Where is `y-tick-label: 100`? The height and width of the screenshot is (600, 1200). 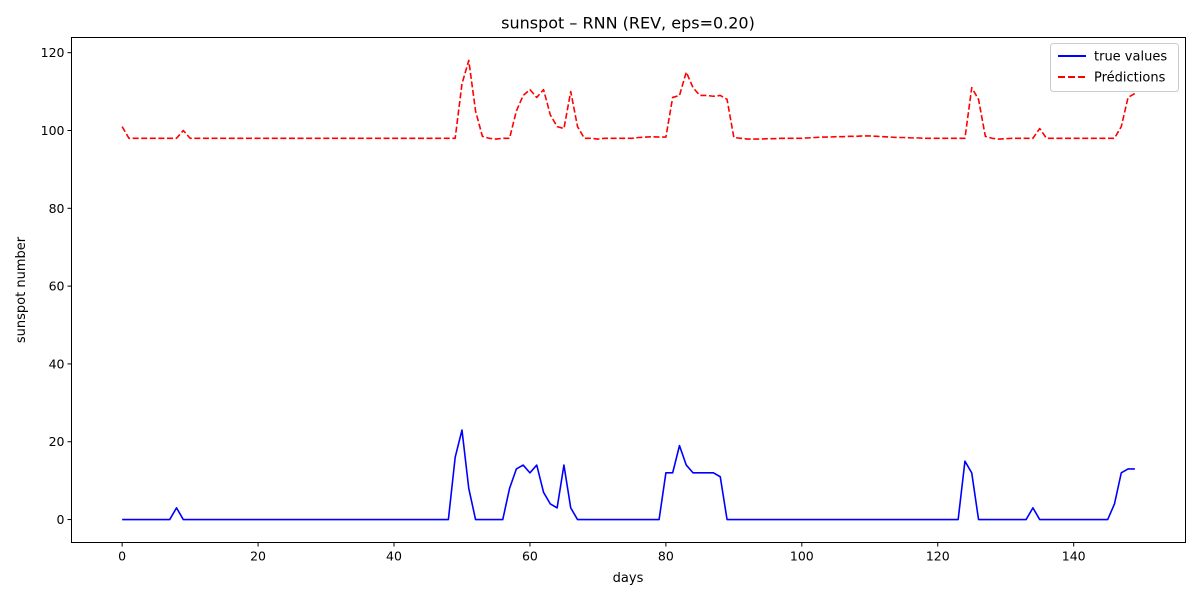
y-tick-label: 100 is located at coordinates (53, 130).